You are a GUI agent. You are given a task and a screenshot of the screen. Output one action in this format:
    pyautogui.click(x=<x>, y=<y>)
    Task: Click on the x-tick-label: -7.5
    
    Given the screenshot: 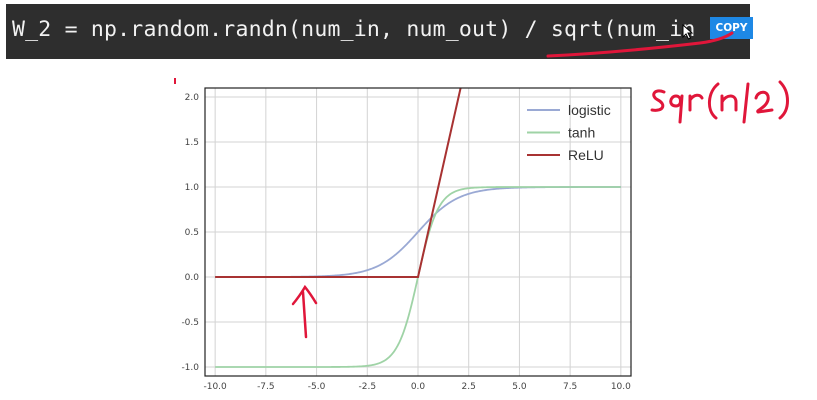 What is the action you would take?
    pyautogui.click(x=266, y=387)
    